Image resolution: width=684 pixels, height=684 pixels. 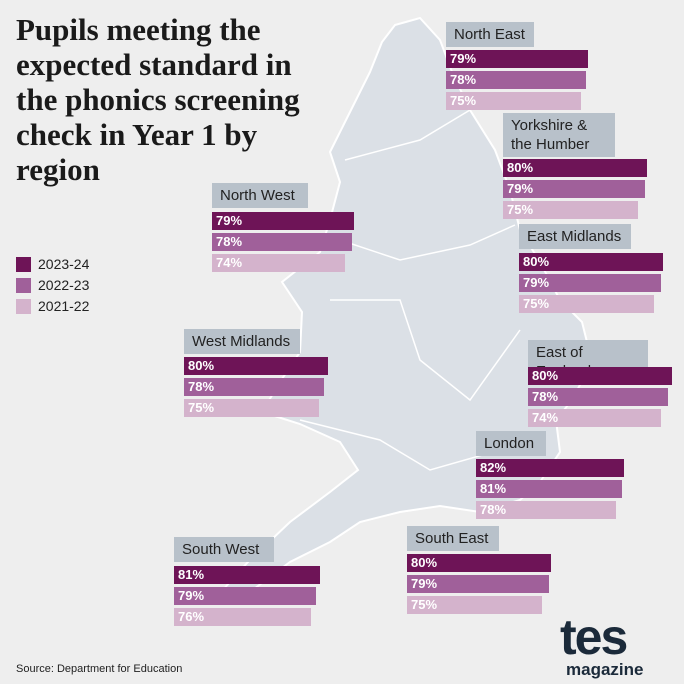 What do you see at coordinates (99, 669) in the screenshot?
I see `source: Source: Department for Education` at bounding box center [99, 669].